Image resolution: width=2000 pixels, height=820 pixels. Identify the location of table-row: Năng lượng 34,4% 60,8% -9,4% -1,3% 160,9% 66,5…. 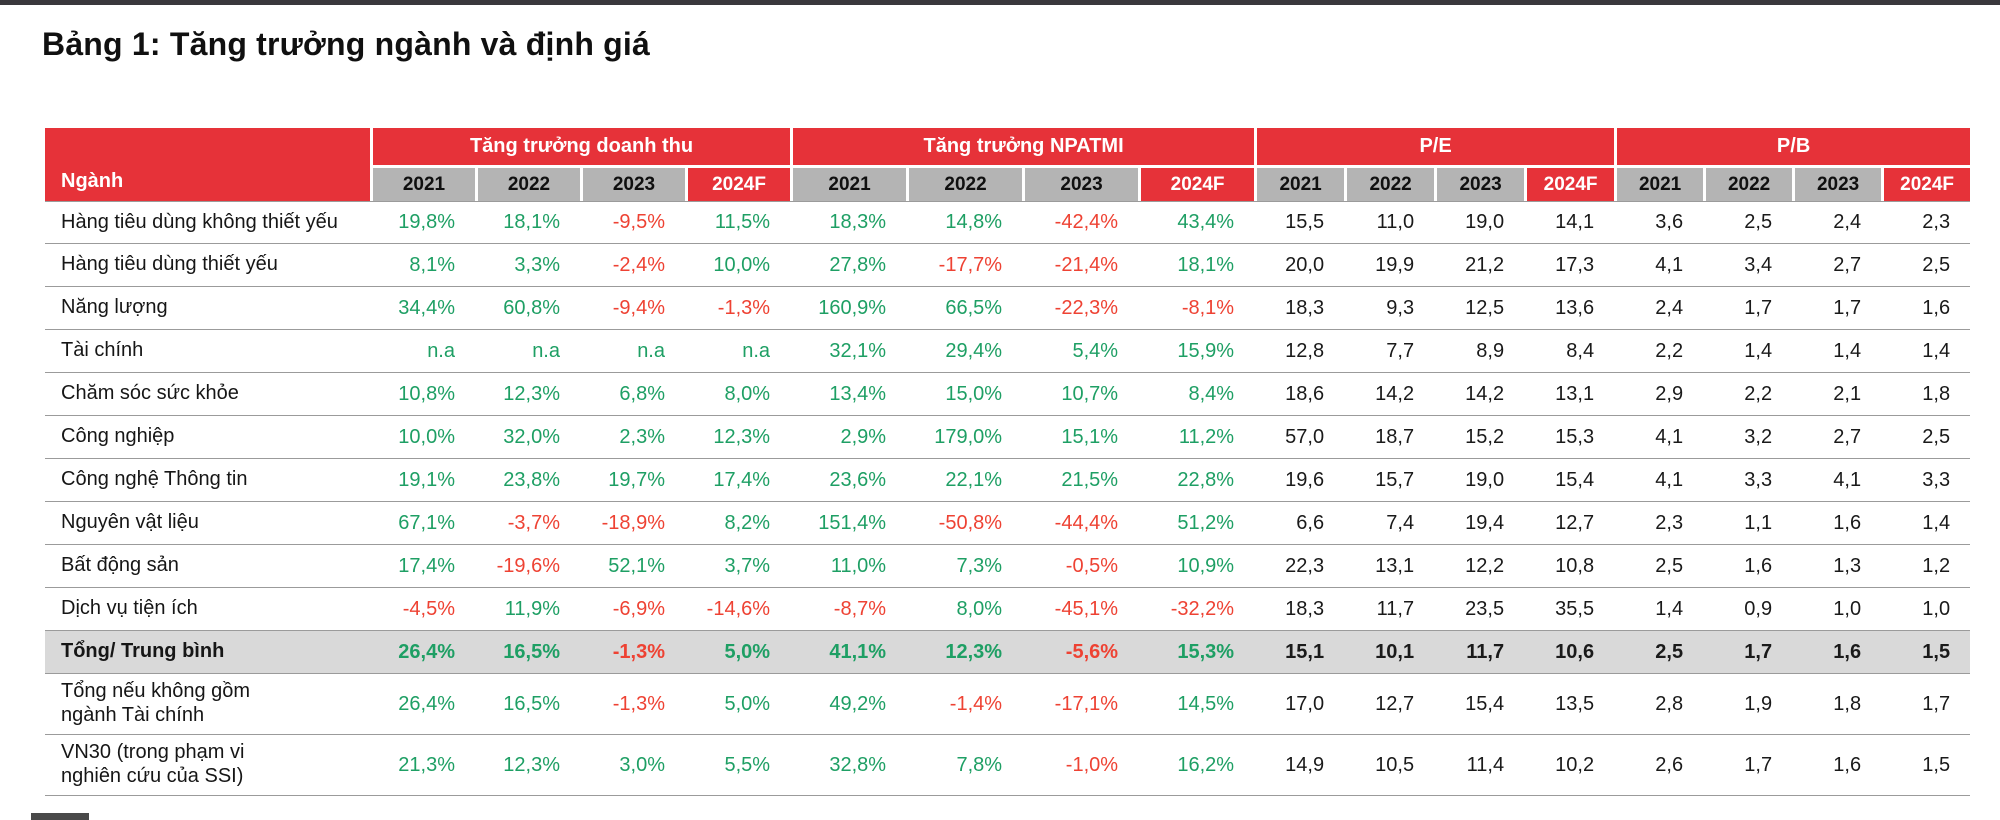
(1008, 308).